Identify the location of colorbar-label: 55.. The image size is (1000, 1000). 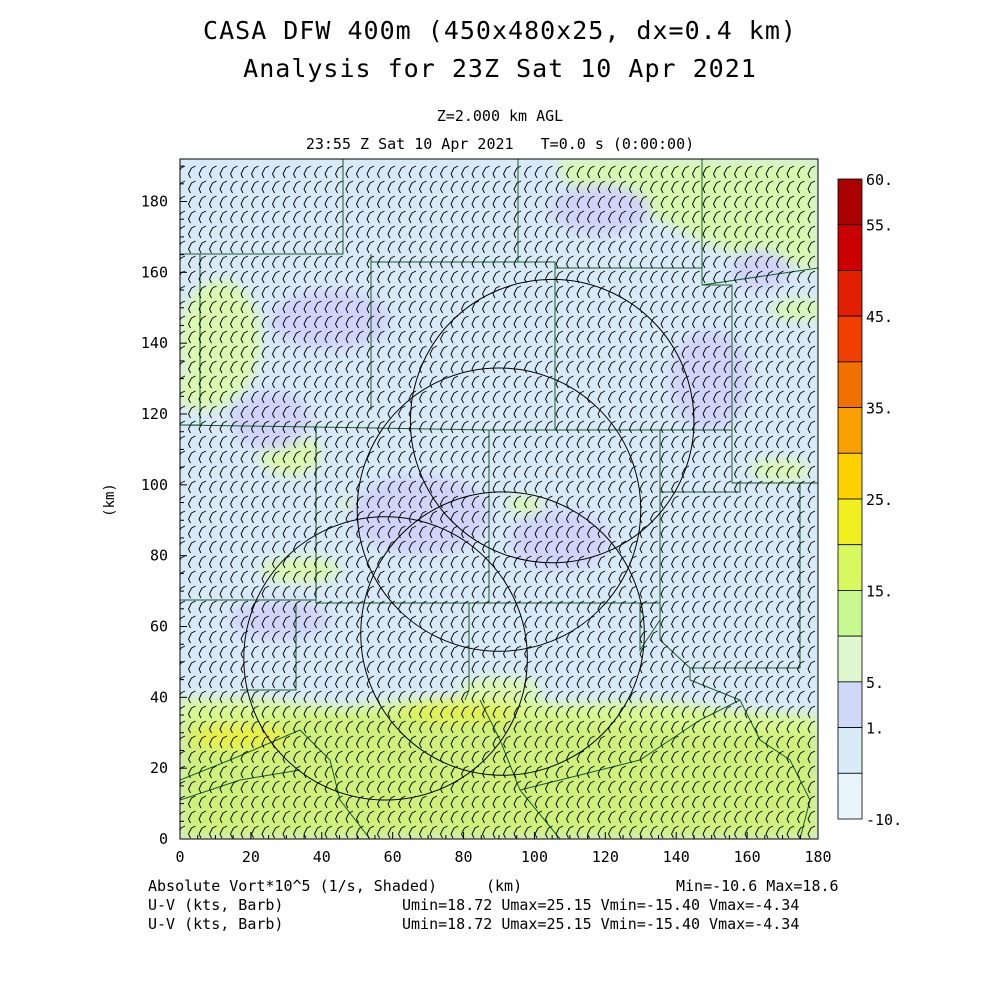
(879, 226).